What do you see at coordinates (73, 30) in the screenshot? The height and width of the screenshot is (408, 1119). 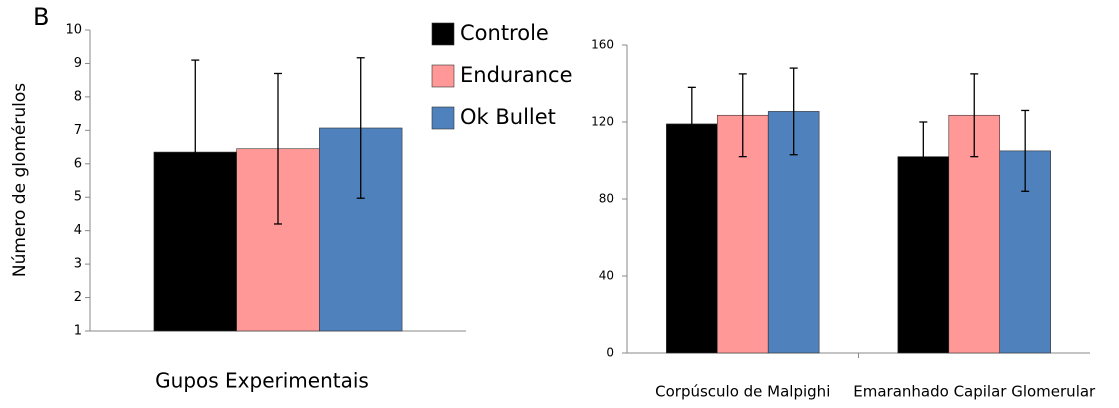 I see `y-tick-label: 10` at bounding box center [73, 30].